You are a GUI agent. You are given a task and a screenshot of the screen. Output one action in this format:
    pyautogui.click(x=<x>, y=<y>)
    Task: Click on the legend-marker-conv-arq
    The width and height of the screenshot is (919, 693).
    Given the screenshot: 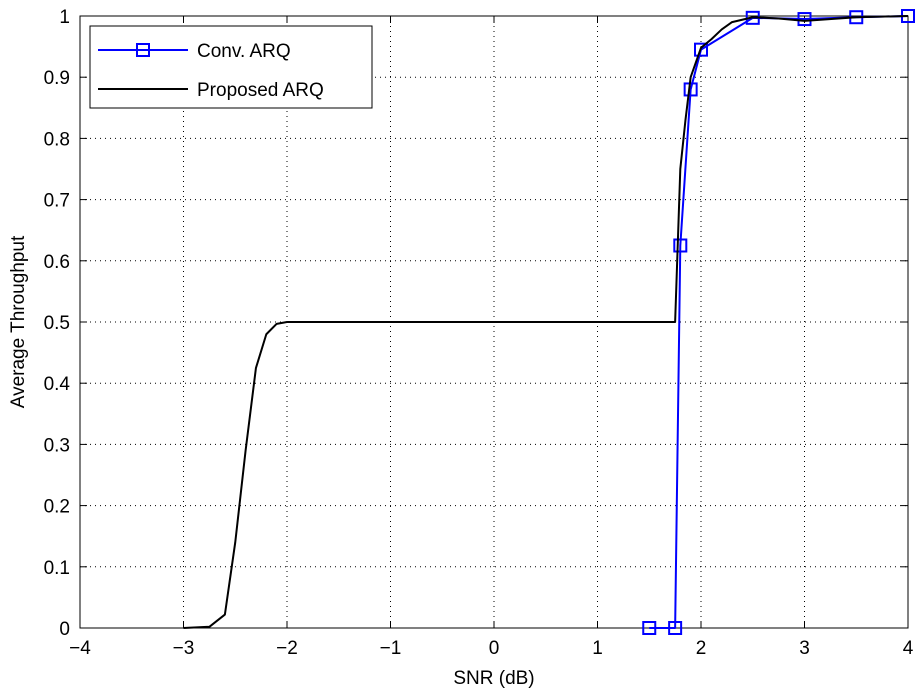 What is the action you would take?
    pyautogui.click(x=143, y=50)
    